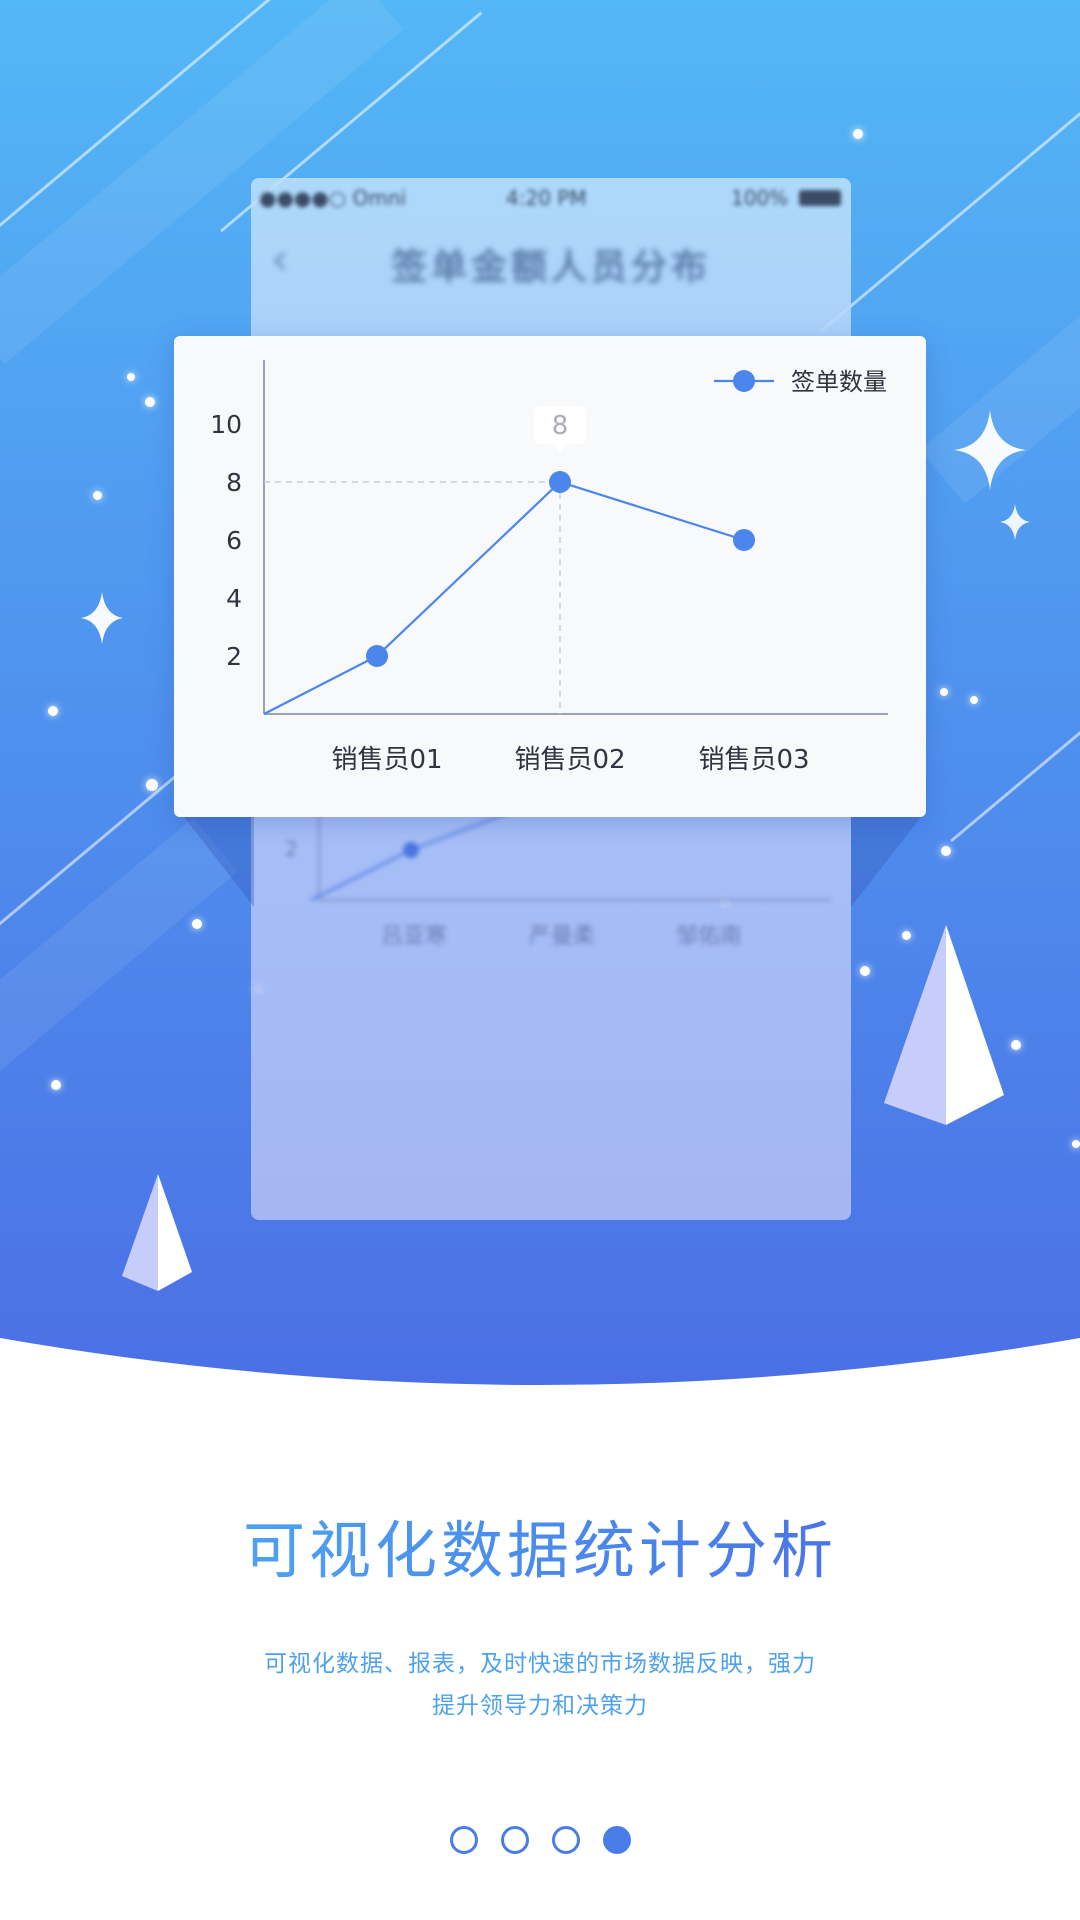 This screenshot has width=1080, height=1920. What do you see at coordinates (386, 760) in the screenshot?
I see `x-tick-label: 销售员01` at bounding box center [386, 760].